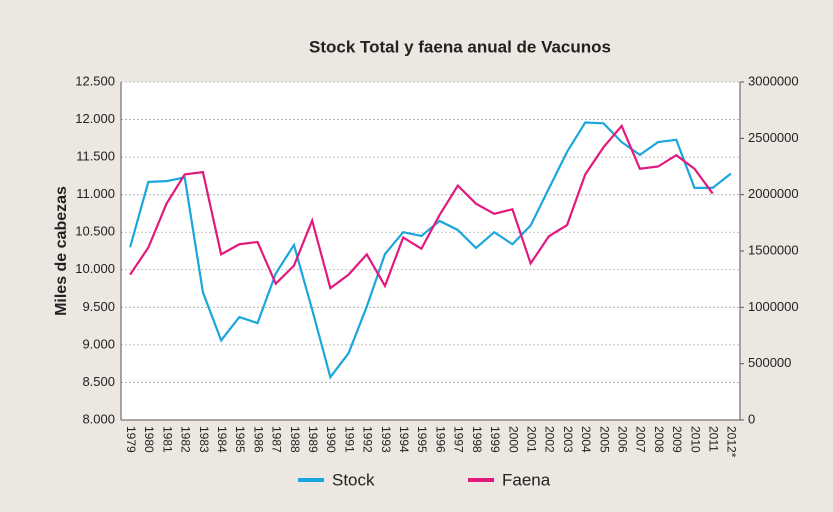  What do you see at coordinates (186, 439) in the screenshot?
I see `x-tick-label: 1982` at bounding box center [186, 439].